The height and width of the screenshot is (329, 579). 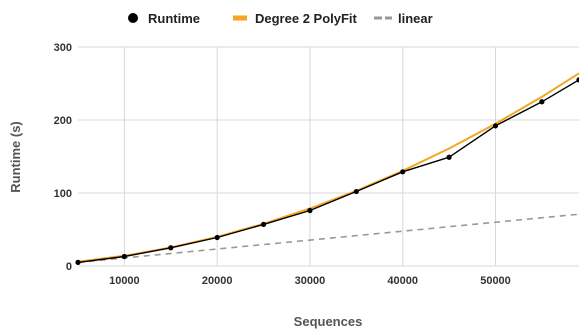 What do you see at coordinates (217, 281) in the screenshot?
I see `x-tick-label: 20000` at bounding box center [217, 281].